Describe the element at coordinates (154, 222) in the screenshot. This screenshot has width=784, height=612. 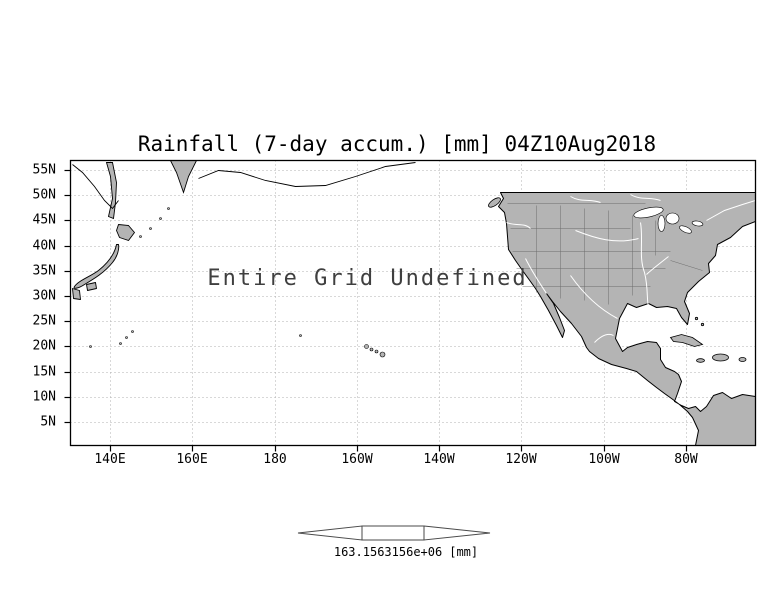
I see `islands-kuril` at that location.